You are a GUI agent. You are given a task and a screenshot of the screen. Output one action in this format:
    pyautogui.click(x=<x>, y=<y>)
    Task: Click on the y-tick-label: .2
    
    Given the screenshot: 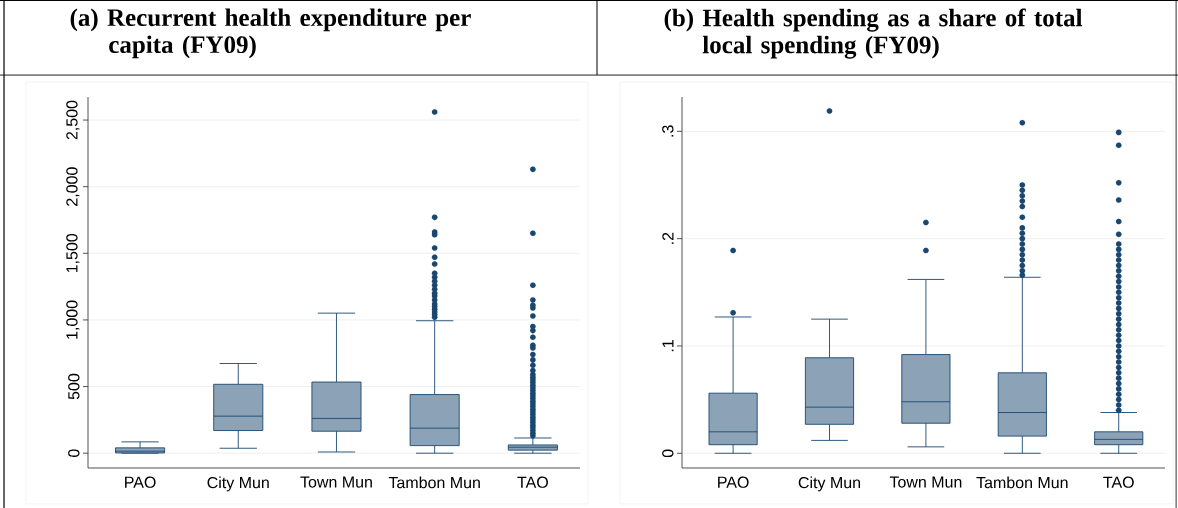 What is the action you would take?
    pyautogui.click(x=668, y=238)
    